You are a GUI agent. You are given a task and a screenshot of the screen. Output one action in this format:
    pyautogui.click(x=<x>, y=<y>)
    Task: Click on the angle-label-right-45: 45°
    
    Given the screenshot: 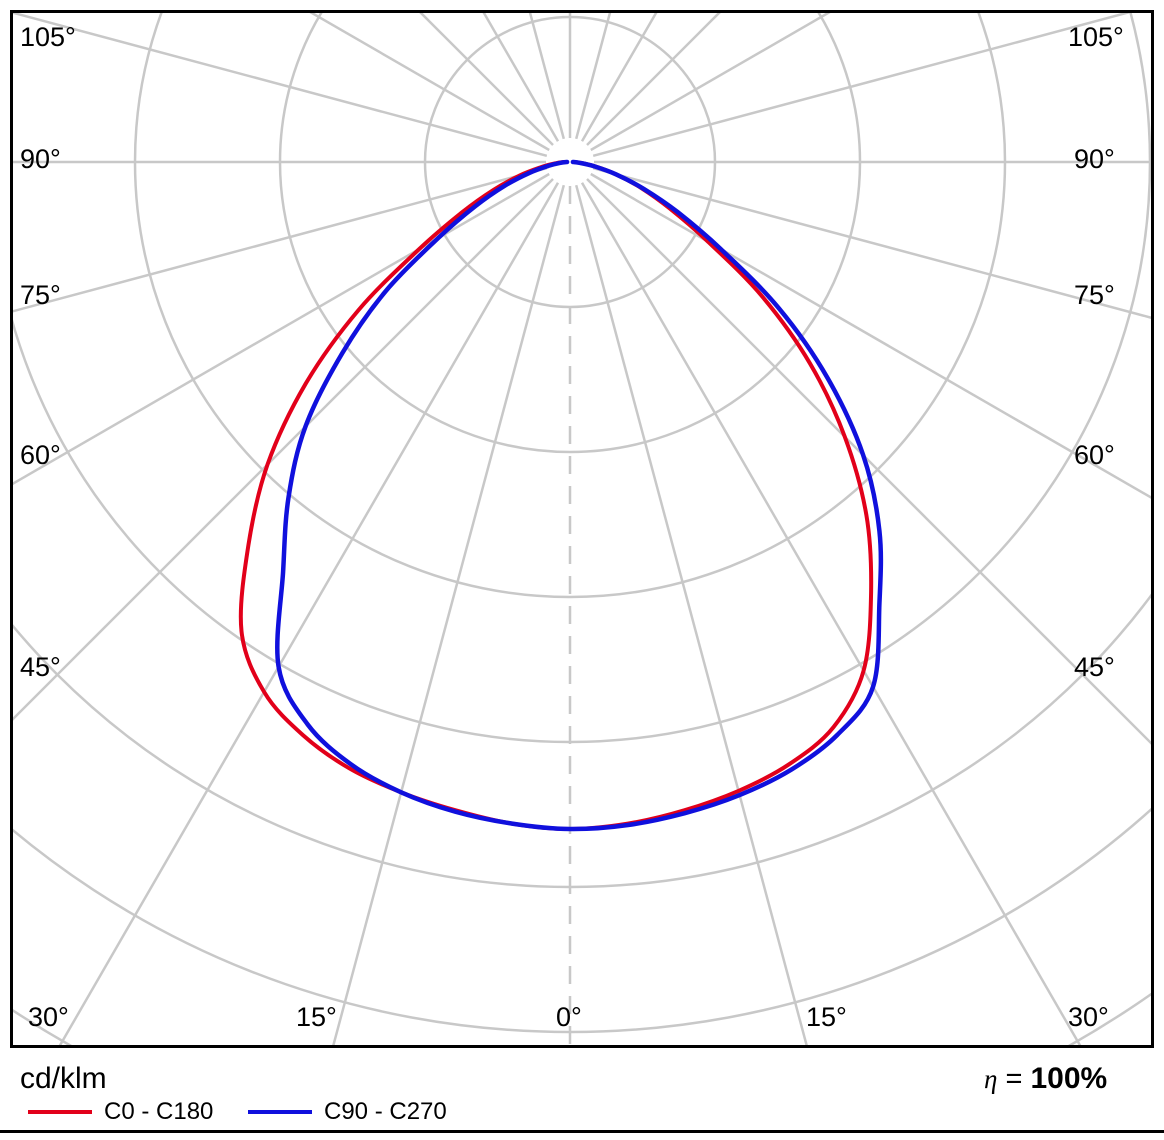 What is the action you would take?
    pyautogui.click(x=1094, y=667)
    